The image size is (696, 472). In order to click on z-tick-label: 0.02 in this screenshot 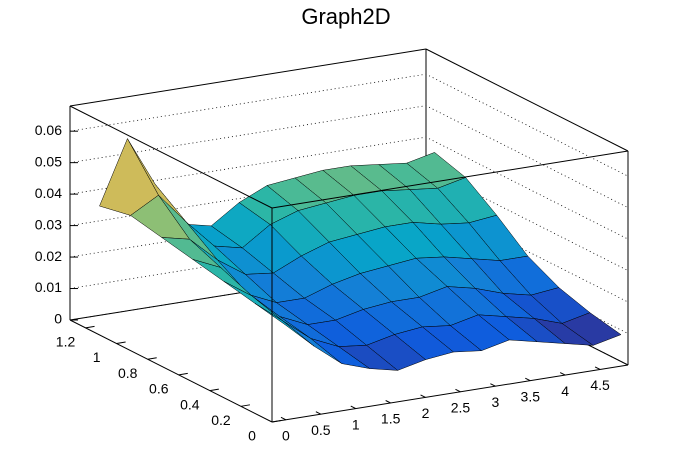, I will do `click(48, 256)`.